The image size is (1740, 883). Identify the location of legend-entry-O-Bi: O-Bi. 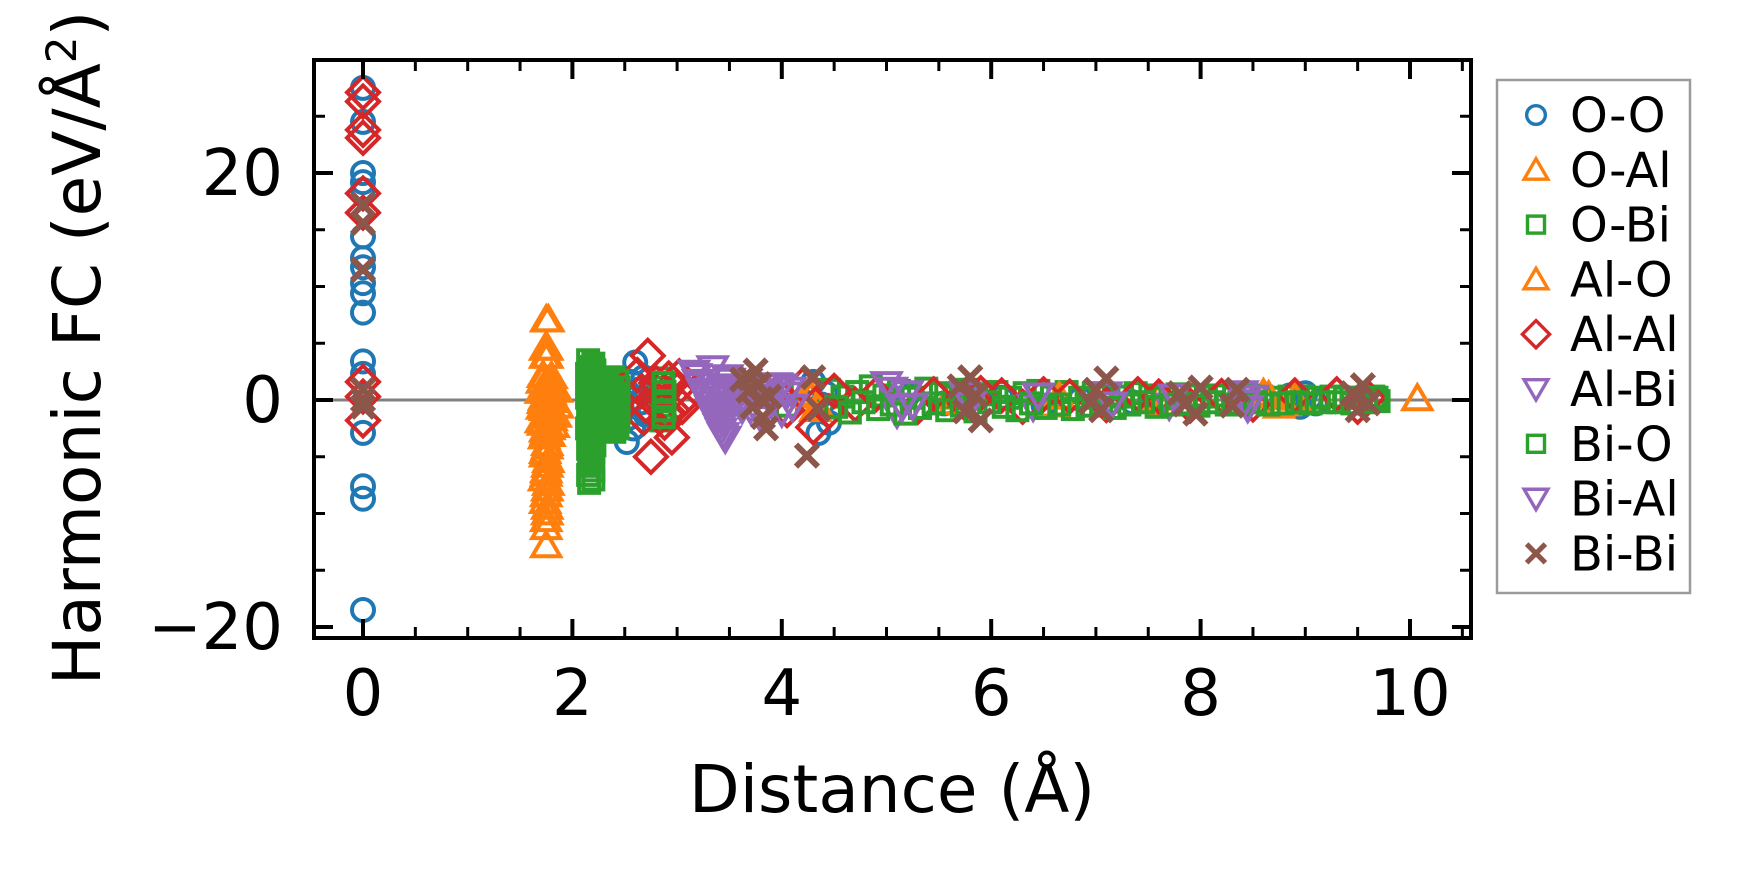
(1598, 226).